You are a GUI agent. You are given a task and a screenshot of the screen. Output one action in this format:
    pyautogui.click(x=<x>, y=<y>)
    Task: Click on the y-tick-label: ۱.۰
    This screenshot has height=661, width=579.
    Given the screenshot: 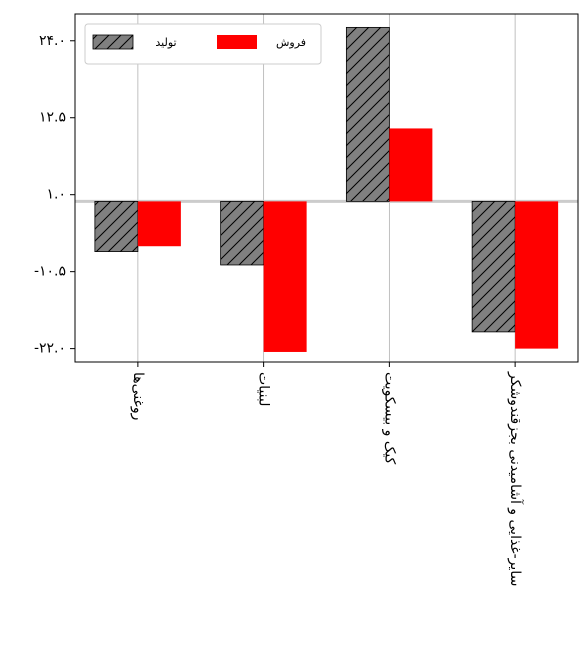 What is the action you would take?
    pyautogui.click(x=57, y=195)
    